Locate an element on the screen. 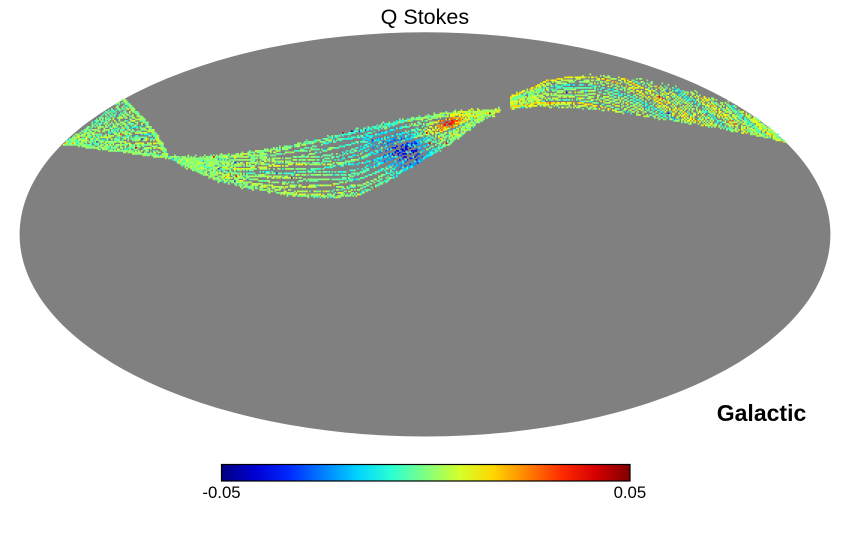 Image resolution: width=850 pixels, height=545 pixels. svg-text: 0.05 is located at coordinates (630, 492).